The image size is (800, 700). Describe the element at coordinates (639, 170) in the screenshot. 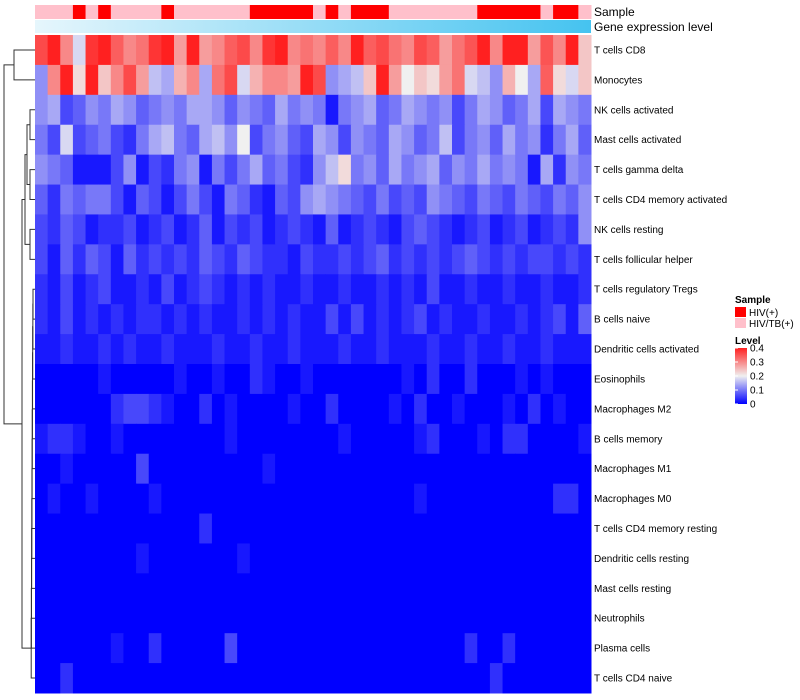

I see `row-label: T cells gamma delta` at that location.